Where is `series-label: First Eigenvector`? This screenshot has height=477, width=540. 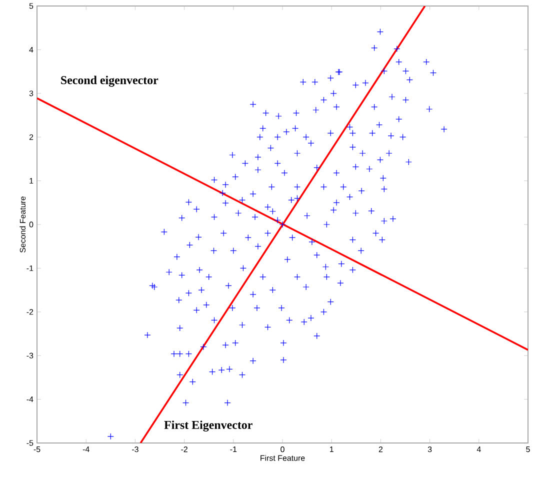 series-label: First Eigenvector is located at coordinates (208, 426).